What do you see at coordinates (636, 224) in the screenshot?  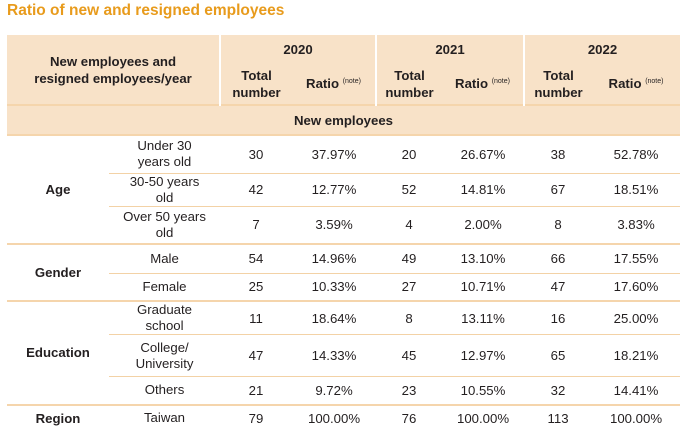 I see `ratio-cell: 3.83%` at bounding box center [636, 224].